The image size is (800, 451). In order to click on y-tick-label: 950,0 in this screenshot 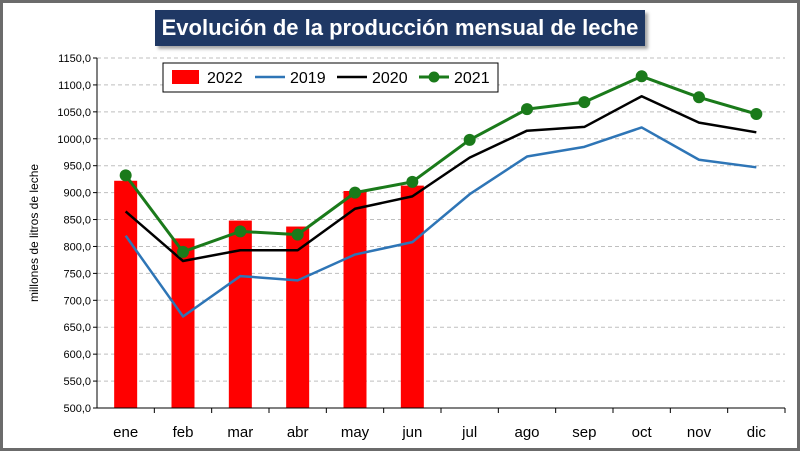, I will do `click(77, 167)`.